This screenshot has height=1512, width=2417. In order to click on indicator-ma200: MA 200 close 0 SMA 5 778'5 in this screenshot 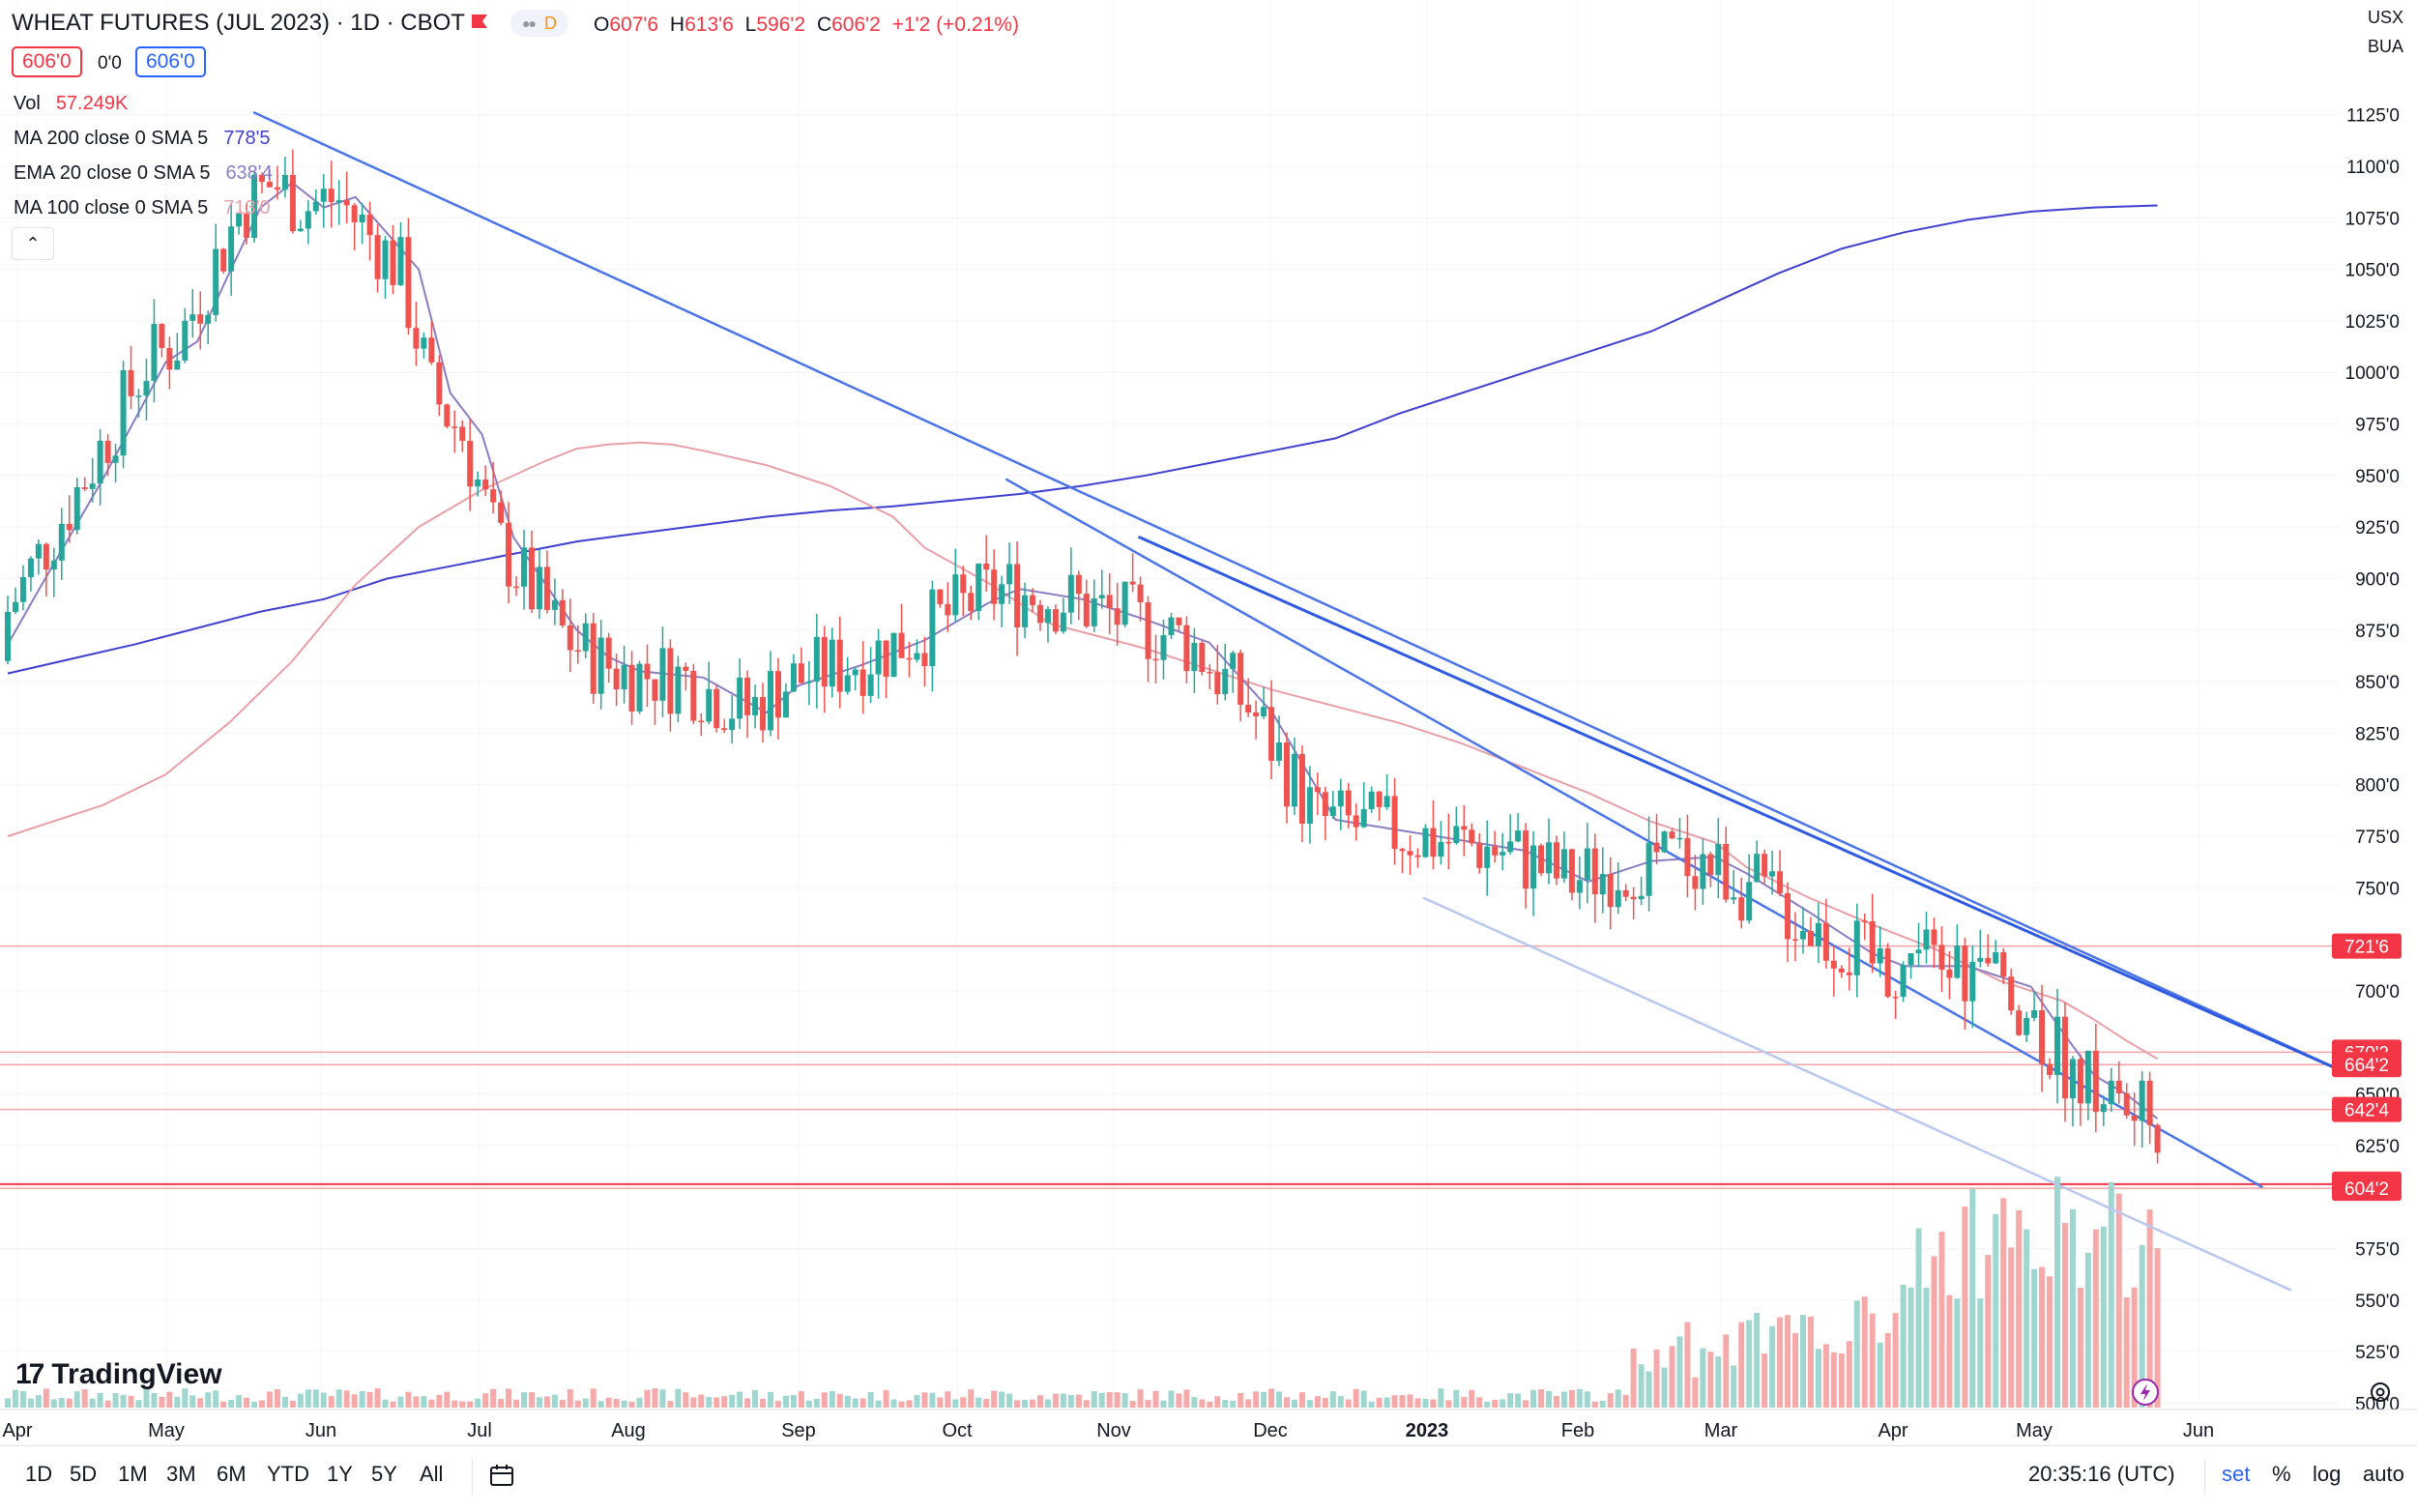, I will do `click(142, 139)`.